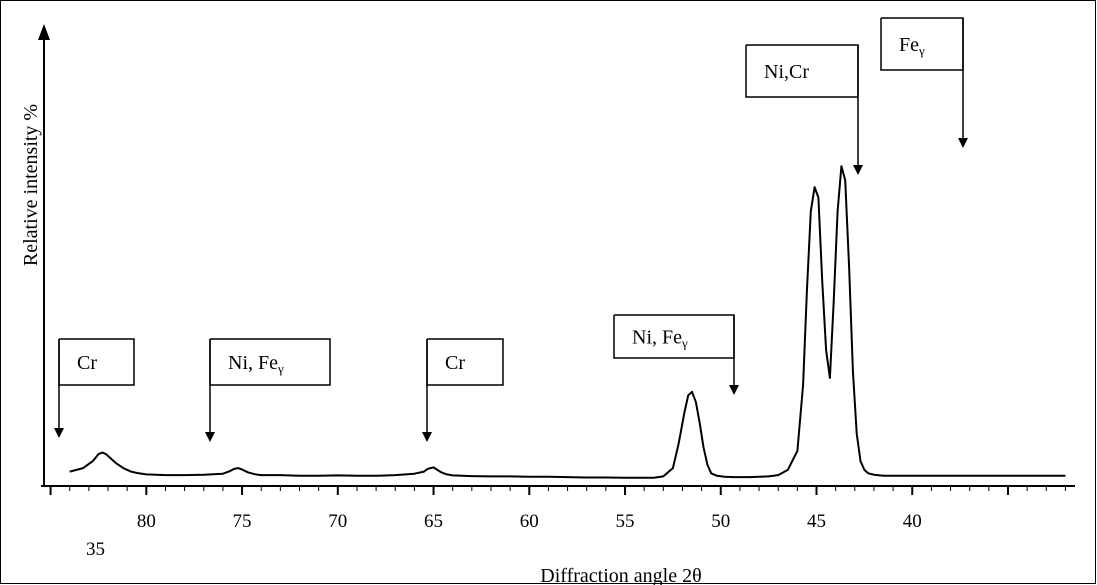 The width and height of the screenshot is (1097, 585). I want to click on x-tick-label: 55, so click(625, 521).